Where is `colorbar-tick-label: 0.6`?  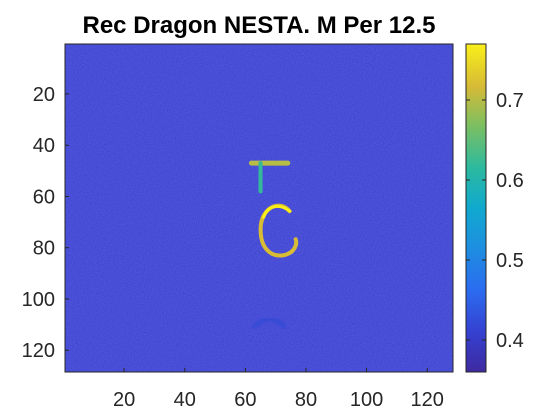 colorbar-tick-label: 0.6 is located at coordinates (510, 181).